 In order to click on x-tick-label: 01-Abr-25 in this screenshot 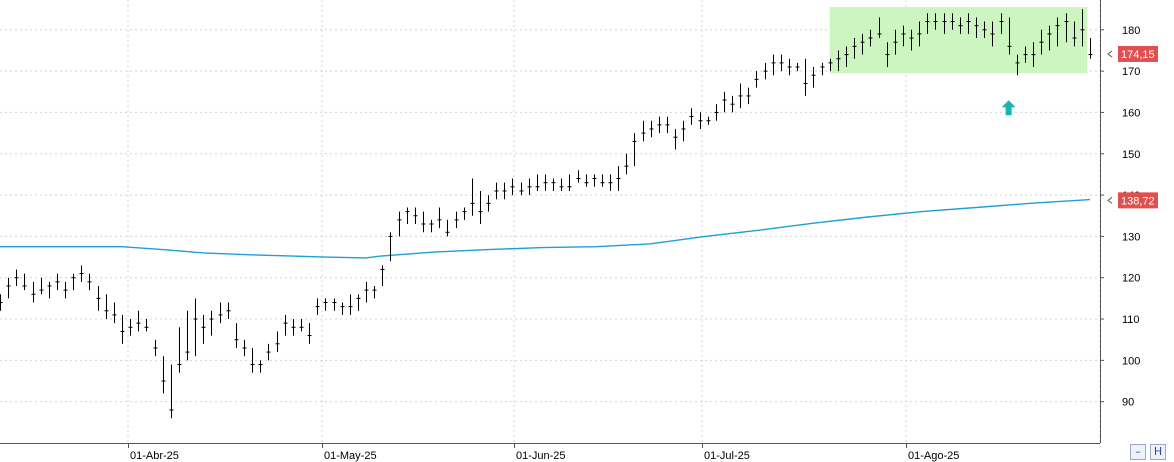, I will do `click(154, 456)`.